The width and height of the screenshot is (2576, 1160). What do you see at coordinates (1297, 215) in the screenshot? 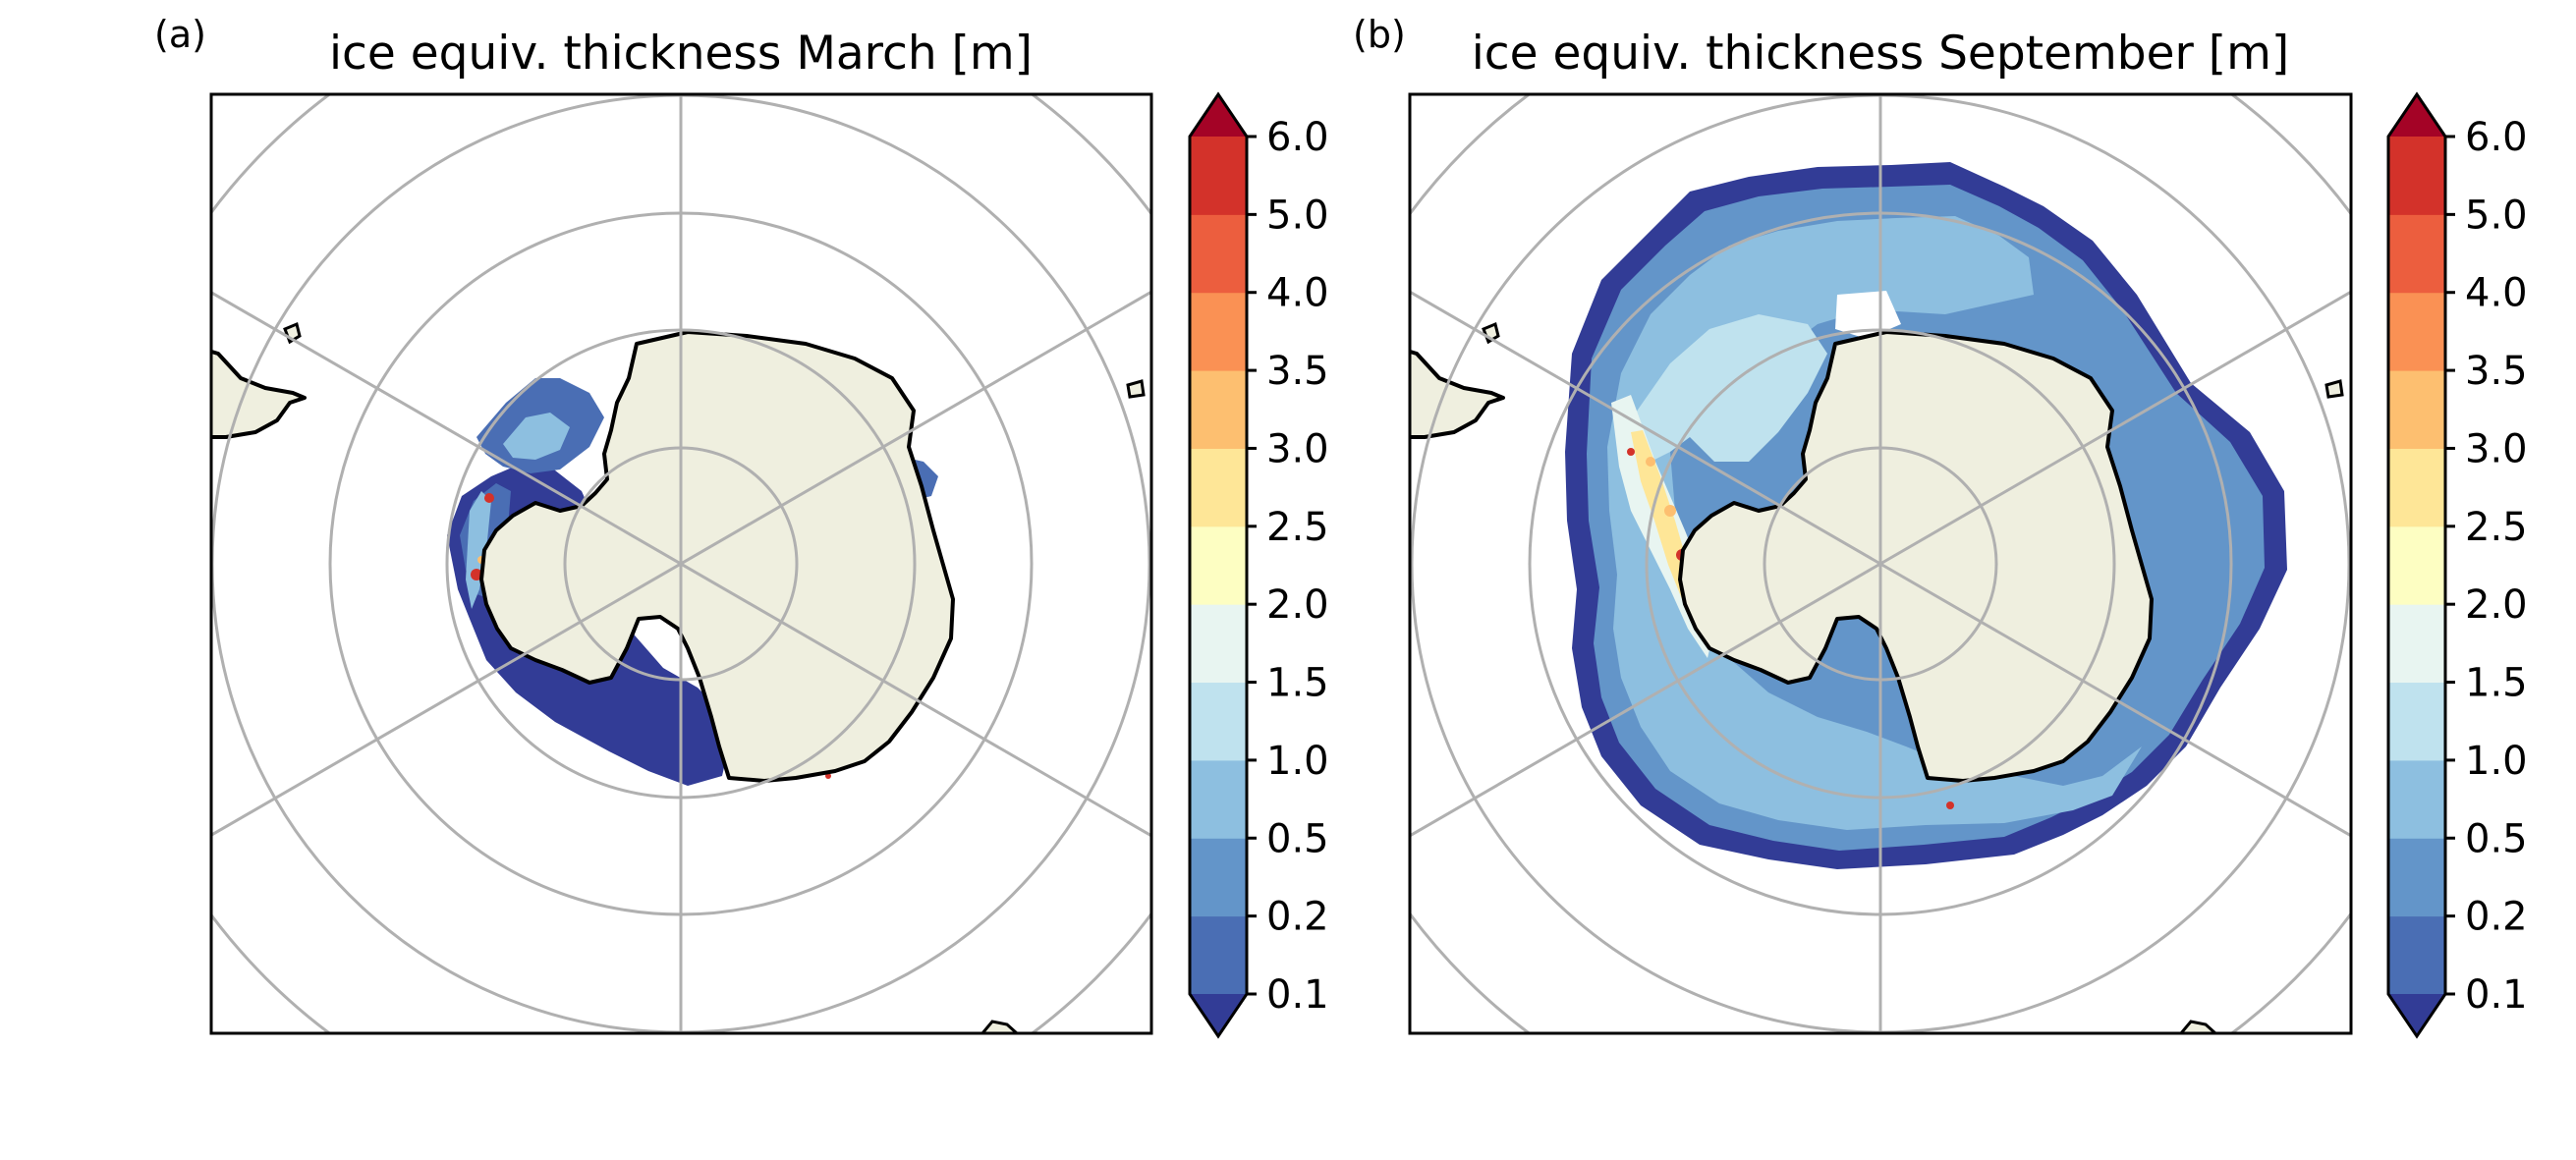
I see `colorbar-tick-label-march: 5.0` at bounding box center [1297, 215].